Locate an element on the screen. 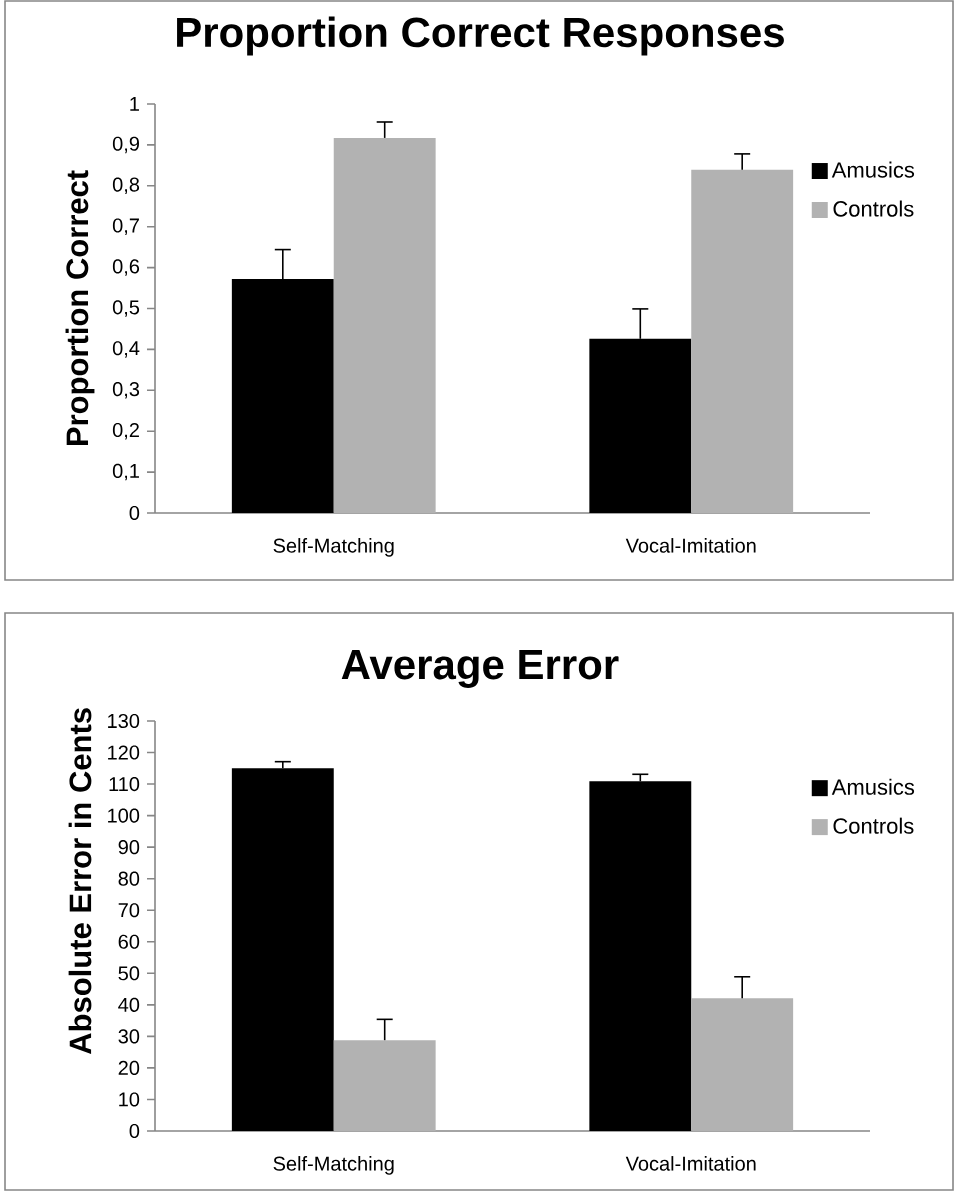 Image resolution: width=955 pixels, height=1194 pixels. y-tick-label: 0,5 is located at coordinates (126, 308).